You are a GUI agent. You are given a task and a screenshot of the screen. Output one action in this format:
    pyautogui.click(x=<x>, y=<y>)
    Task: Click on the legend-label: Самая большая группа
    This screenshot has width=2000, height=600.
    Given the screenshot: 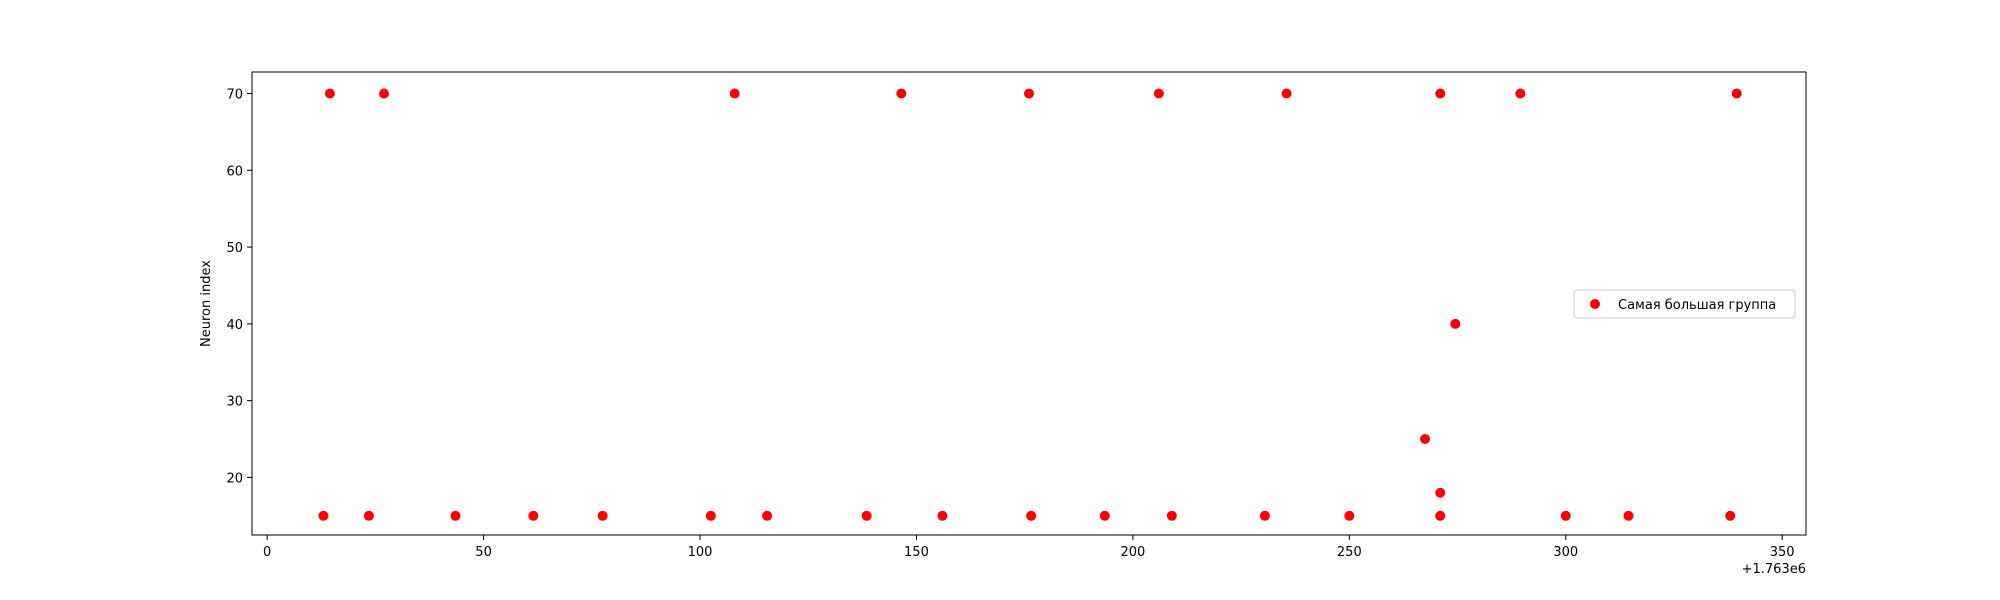 What is the action you would take?
    pyautogui.click(x=1697, y=305)
    